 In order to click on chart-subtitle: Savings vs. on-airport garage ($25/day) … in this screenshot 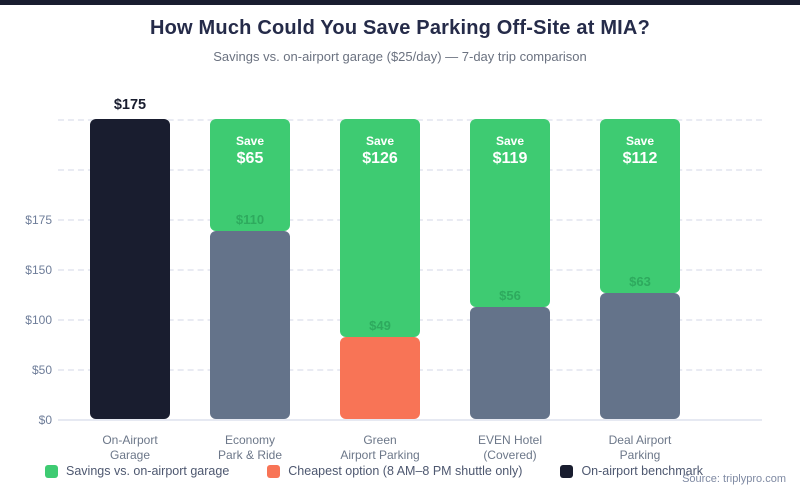, I will do `click(400, 56)`.